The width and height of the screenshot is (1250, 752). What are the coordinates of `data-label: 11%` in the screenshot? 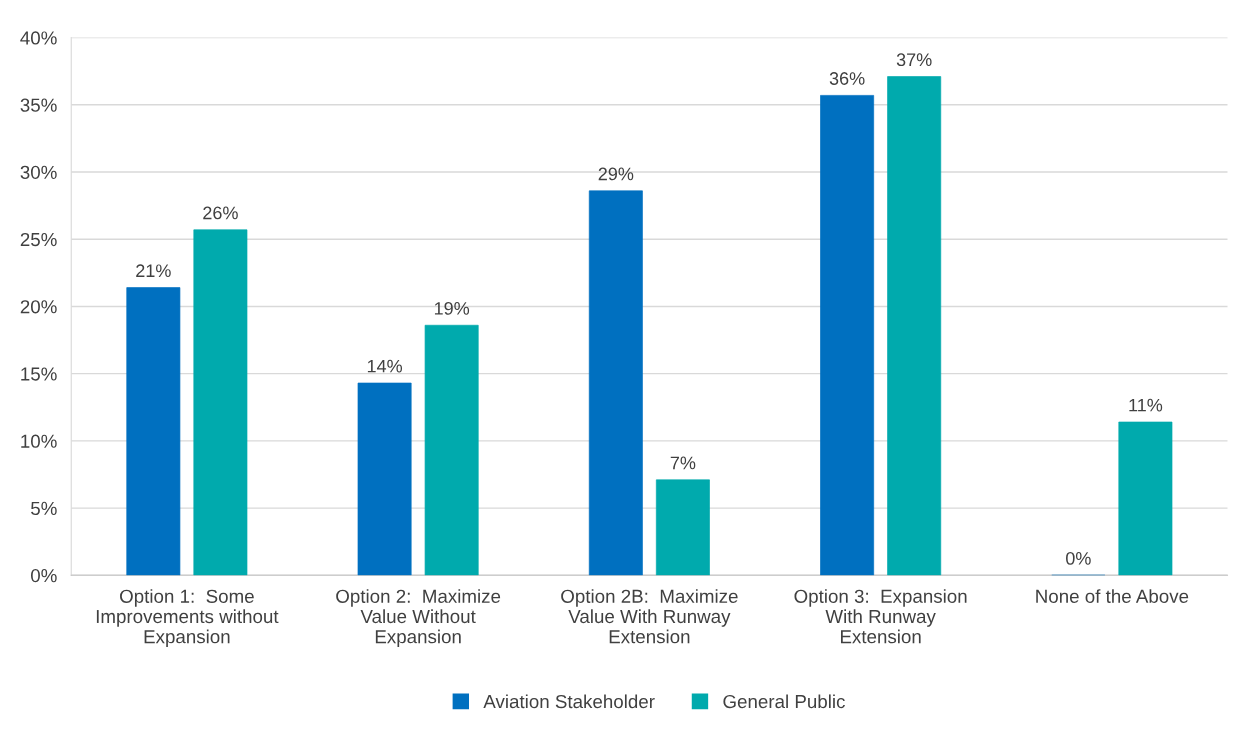 It's located at (1146, 405).